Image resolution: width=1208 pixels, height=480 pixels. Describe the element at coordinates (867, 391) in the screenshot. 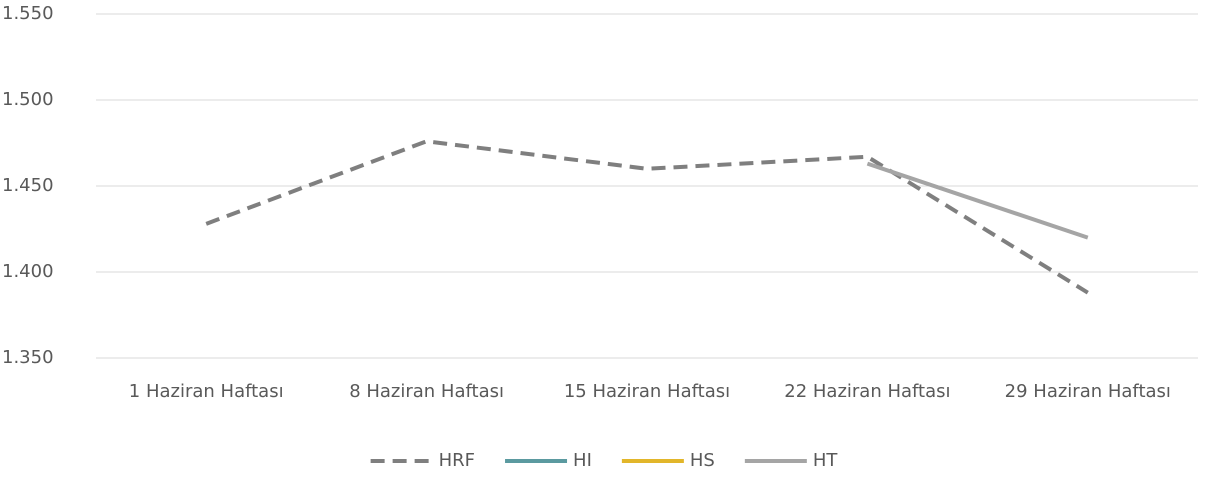

I see `x-tick-label: 22 Haziran Haftası` at that location.